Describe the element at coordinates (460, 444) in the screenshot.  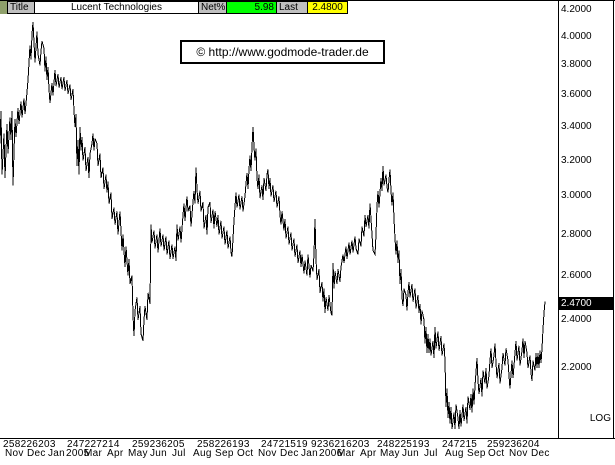
I see `x-axis-date-tick: 247215` at that location.